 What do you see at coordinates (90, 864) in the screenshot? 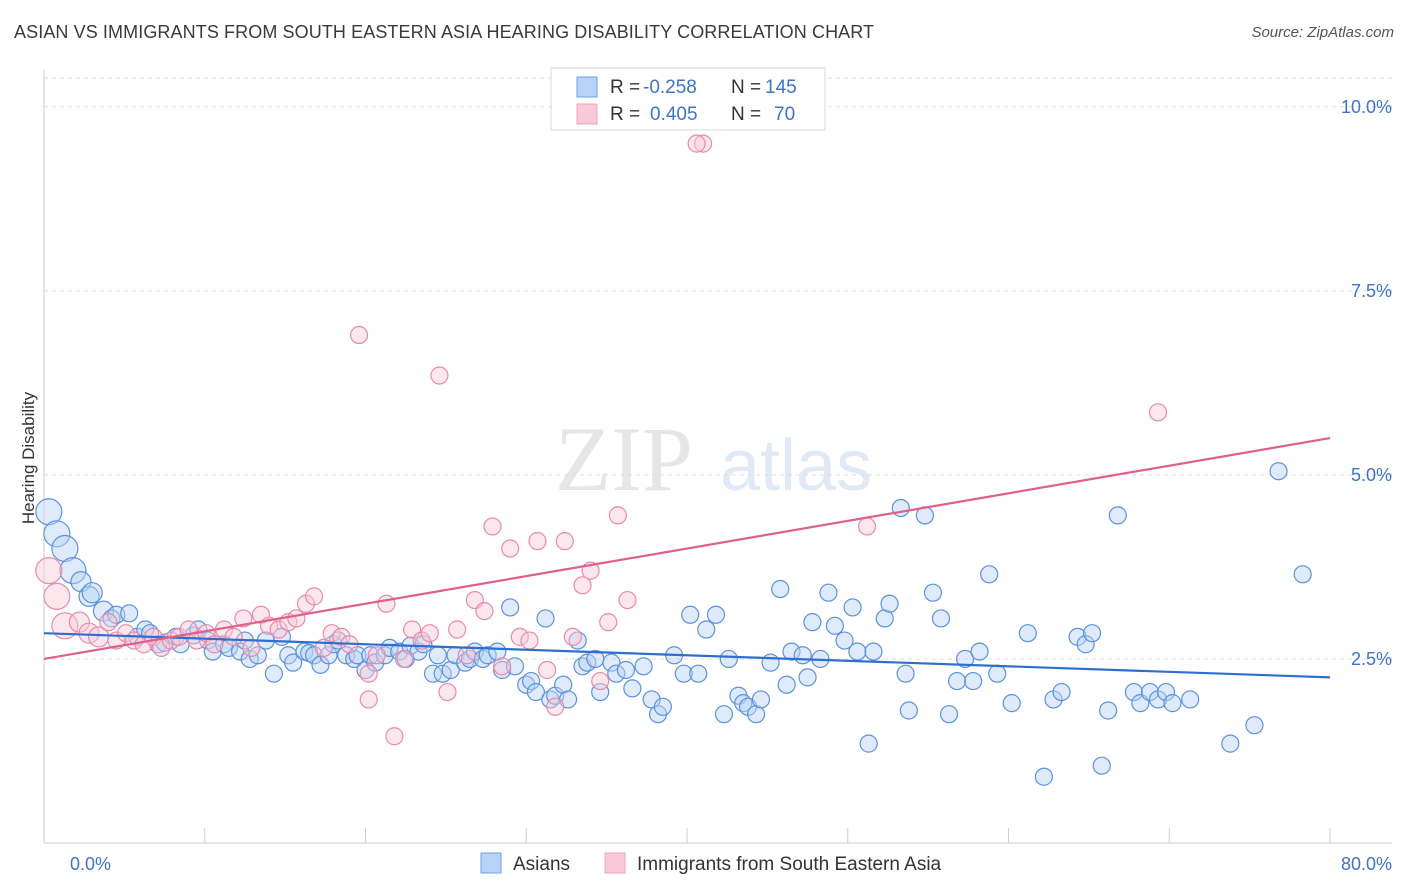
I see `x-tick-label-min: 0.0%` at bounding box center [90, 864].